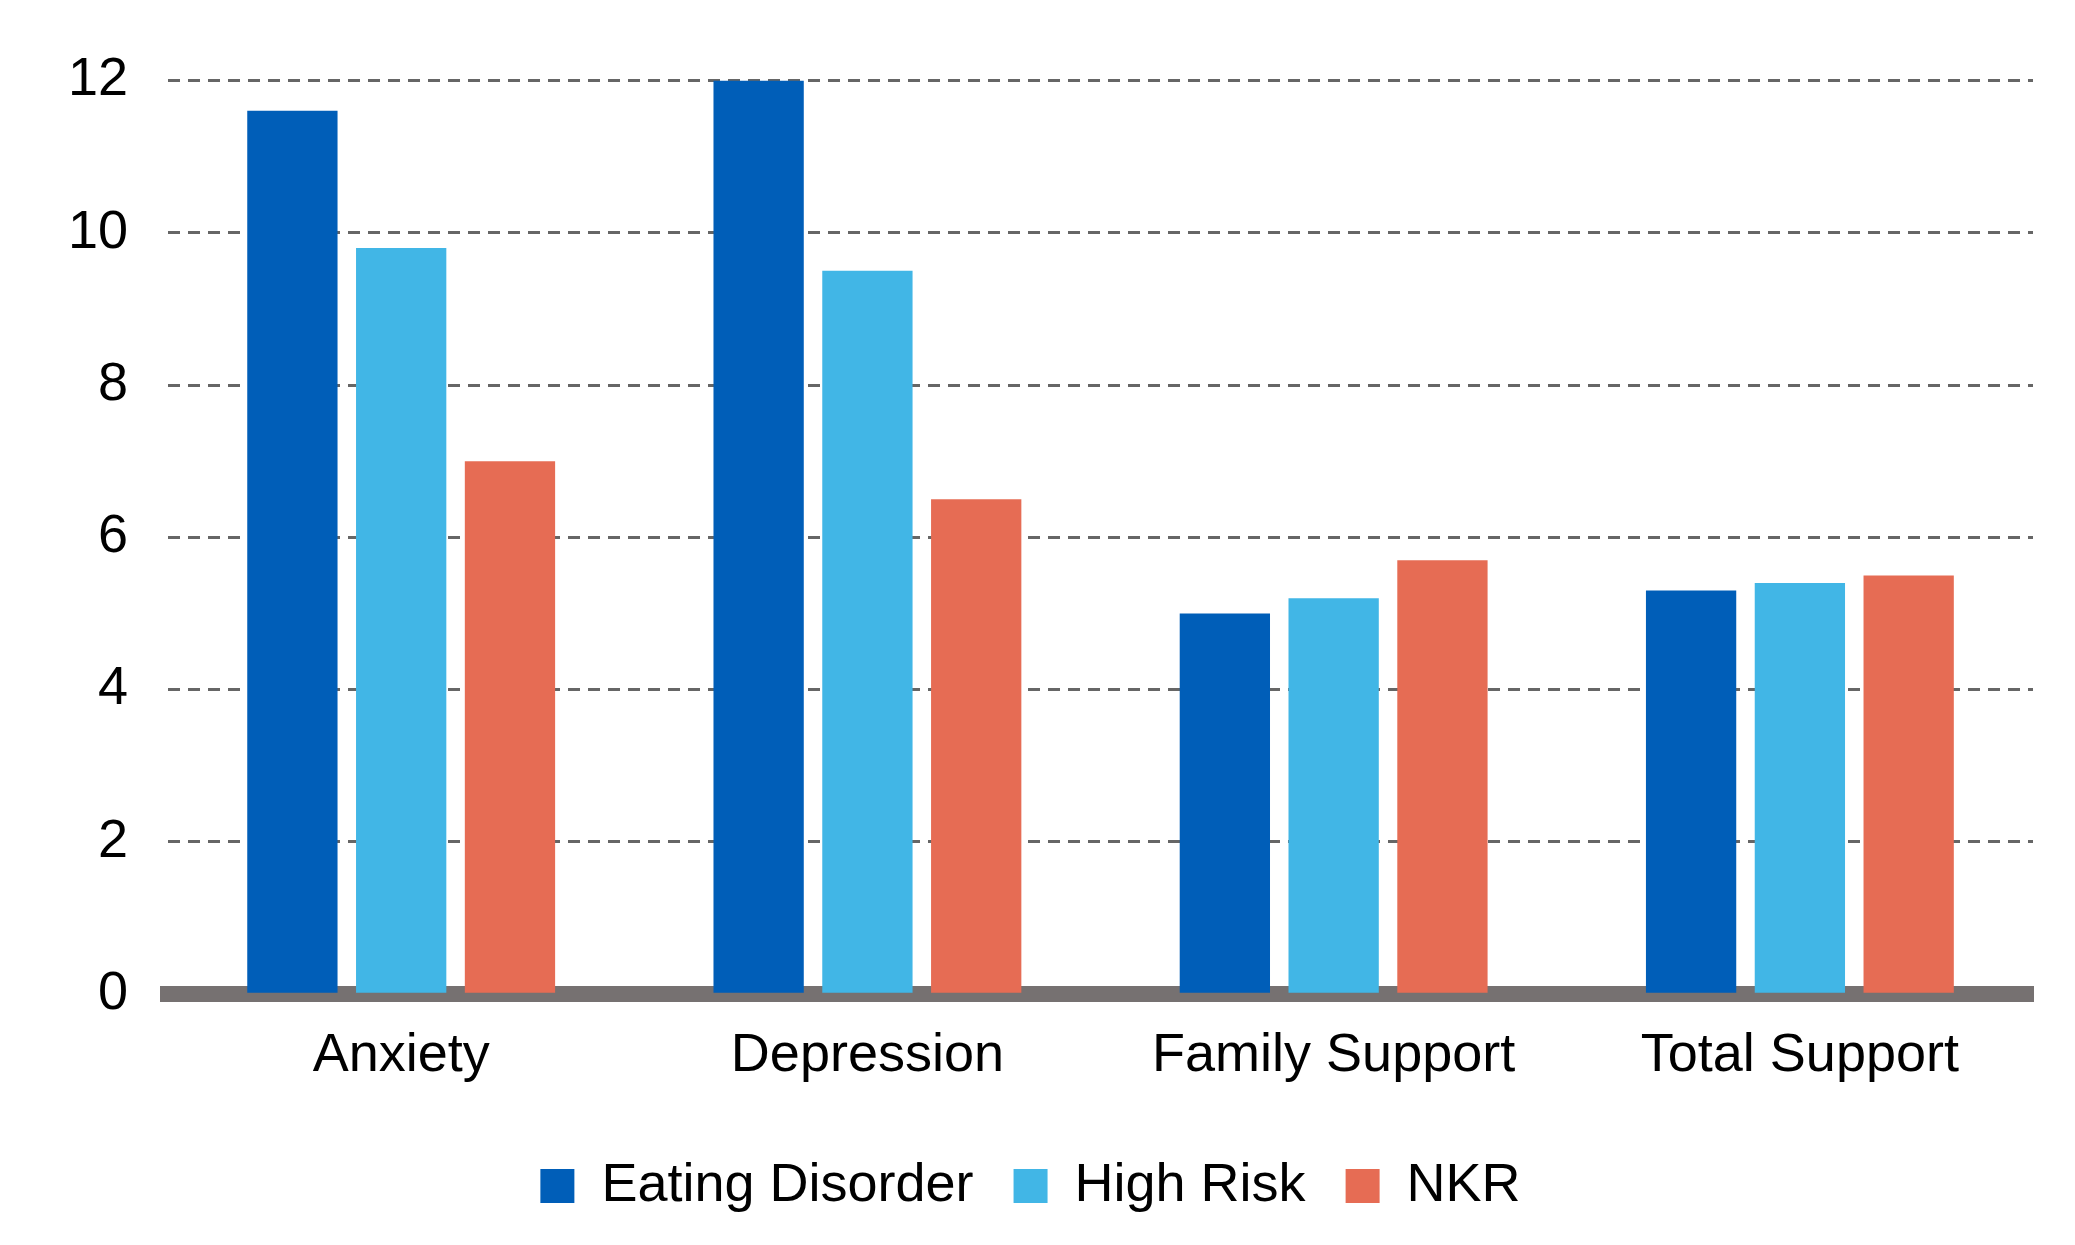 The height and width of the screenshot is (1245, 2075). I want to click on legend-label: High Risk, so click(1190, 1181).